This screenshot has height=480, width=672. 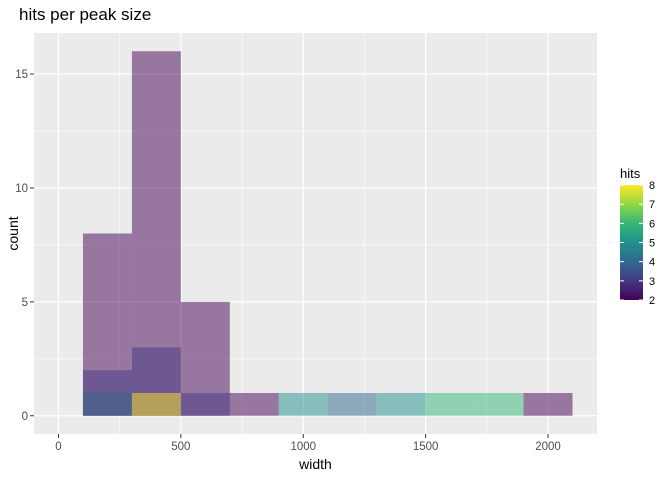 I want to click on legend-label: 6, so click(x=652, y=224).